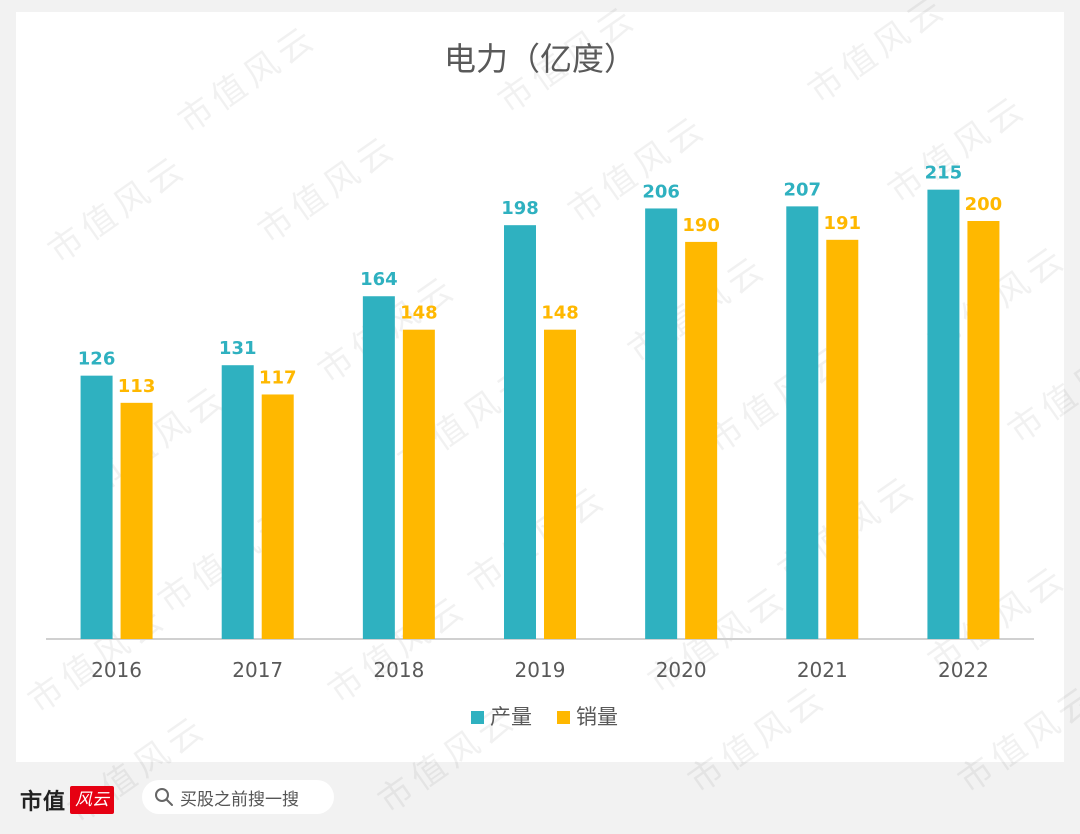  I want to click on bar-销量-2019, so click(560, 484).